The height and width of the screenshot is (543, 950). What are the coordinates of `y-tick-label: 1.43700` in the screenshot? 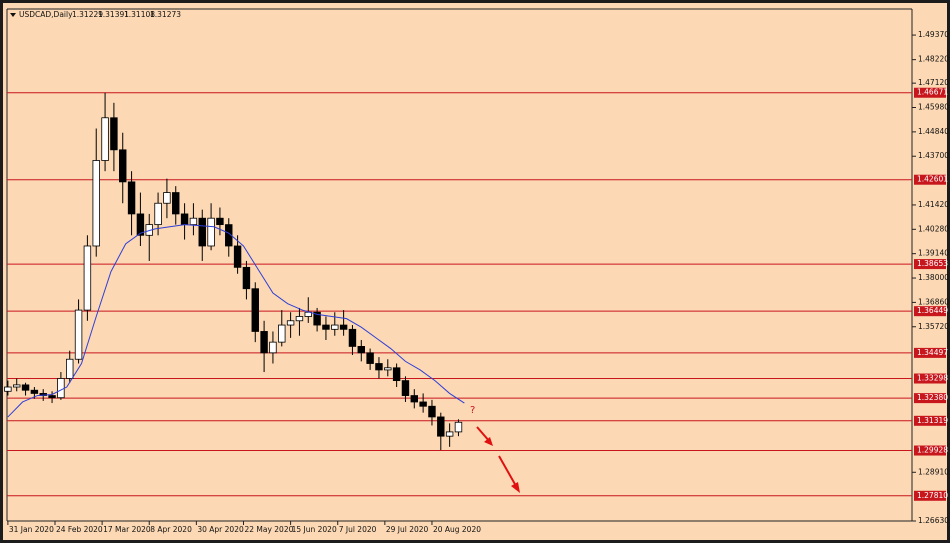 It's located at (933, 155).